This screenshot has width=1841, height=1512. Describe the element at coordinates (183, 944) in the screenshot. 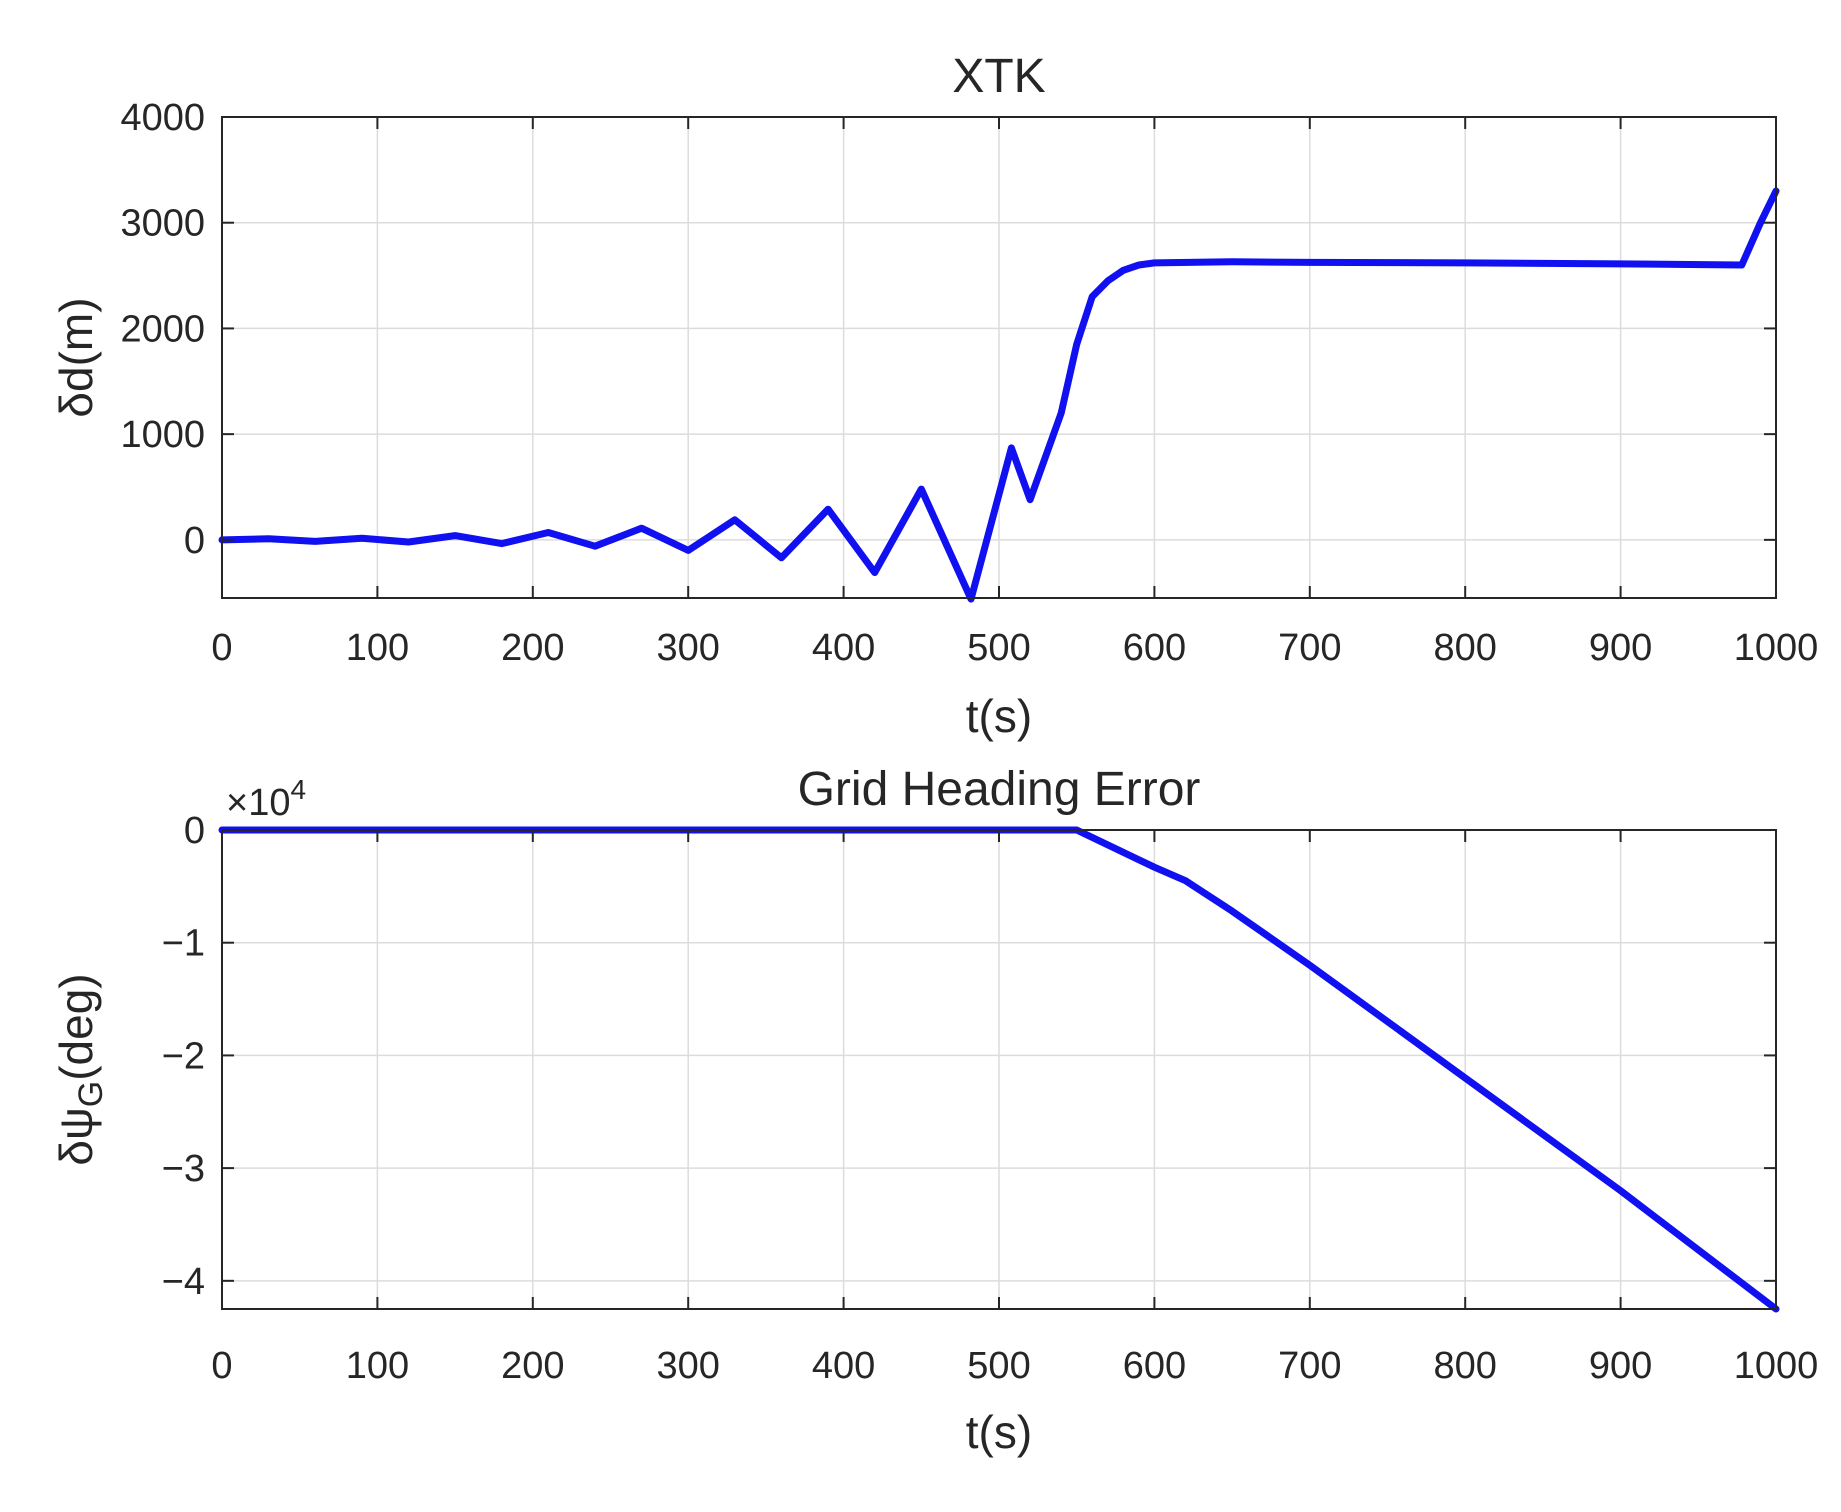

I see `heading-y-tick-label: −1` at that location.